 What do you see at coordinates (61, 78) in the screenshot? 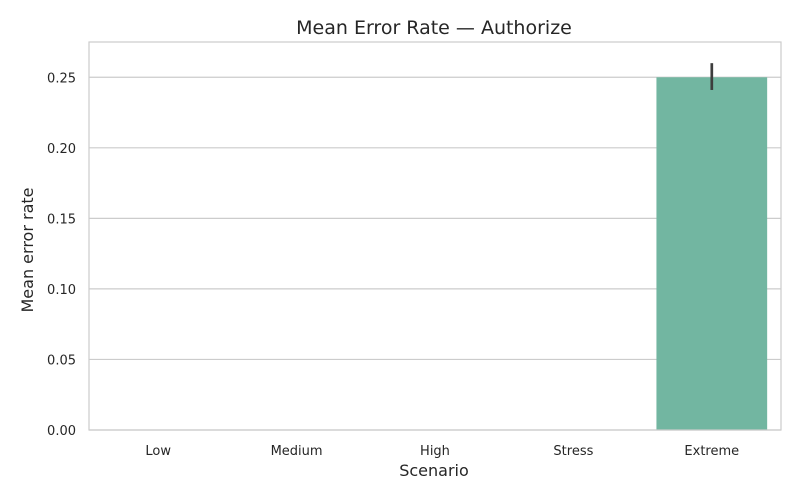
I see `y-tick-label: 0.25` at bounding box center [61, 78].